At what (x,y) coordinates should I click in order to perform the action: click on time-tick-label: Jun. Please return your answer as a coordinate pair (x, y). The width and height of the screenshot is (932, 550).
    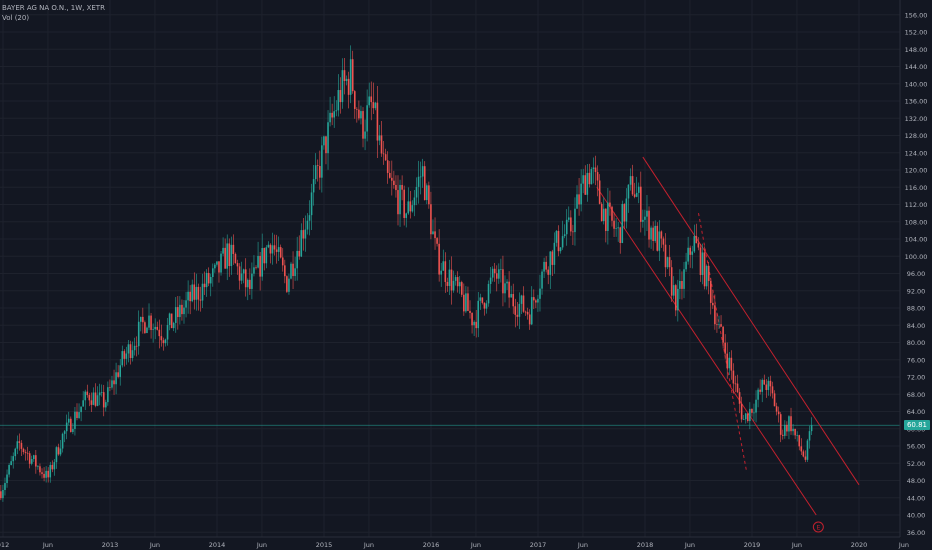
    Looking at the image, I should click on (689, 545).